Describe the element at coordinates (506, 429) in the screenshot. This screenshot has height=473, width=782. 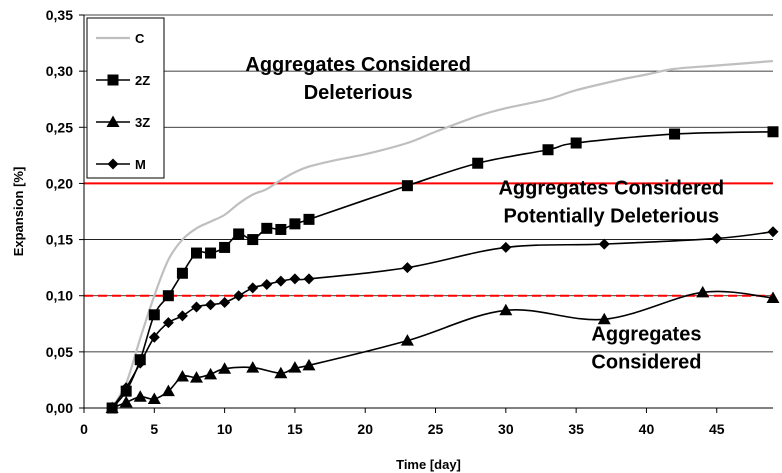
I see `x-tick-label-6: 30` at that location.